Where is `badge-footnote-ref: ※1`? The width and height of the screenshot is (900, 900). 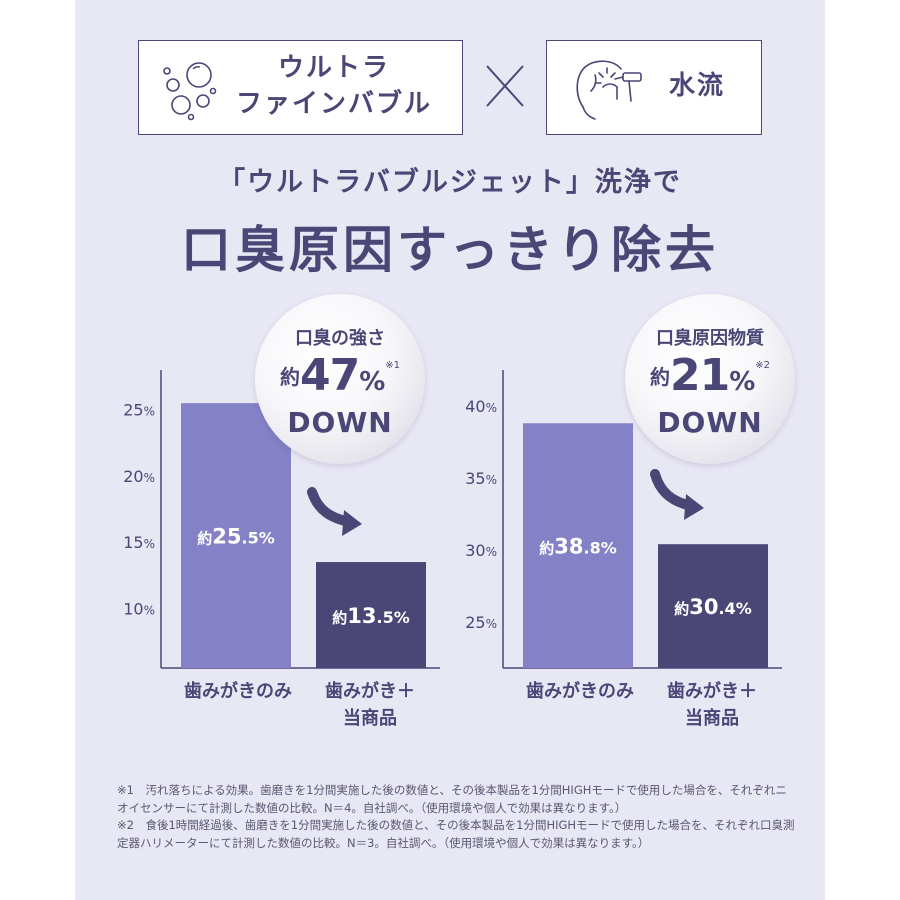 badge-footnote-ref: ※1 is located at coordinates (393, 365).